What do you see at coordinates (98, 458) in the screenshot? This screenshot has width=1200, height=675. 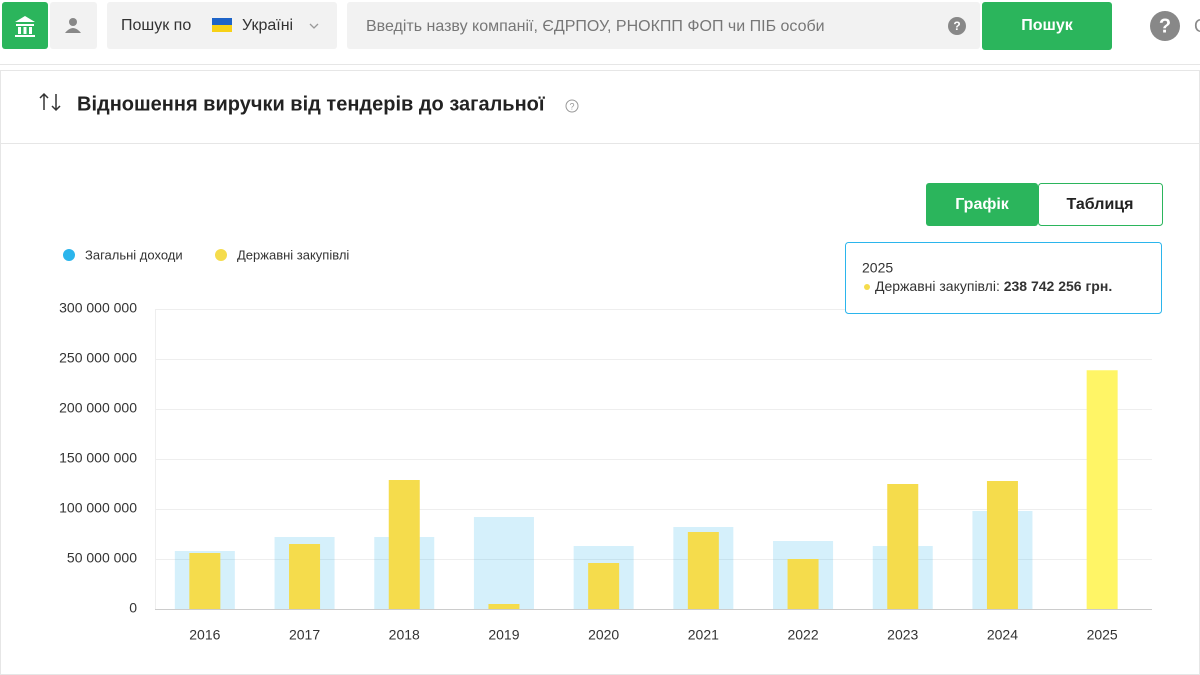 I see `y-tick-label: 150 000 000` at bounding box center [98, 458].